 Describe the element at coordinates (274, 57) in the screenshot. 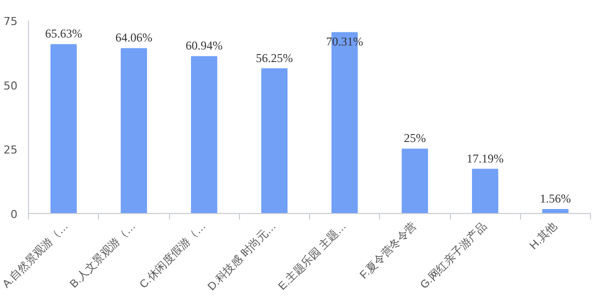

I see `data-label: 56.25%` at that location.